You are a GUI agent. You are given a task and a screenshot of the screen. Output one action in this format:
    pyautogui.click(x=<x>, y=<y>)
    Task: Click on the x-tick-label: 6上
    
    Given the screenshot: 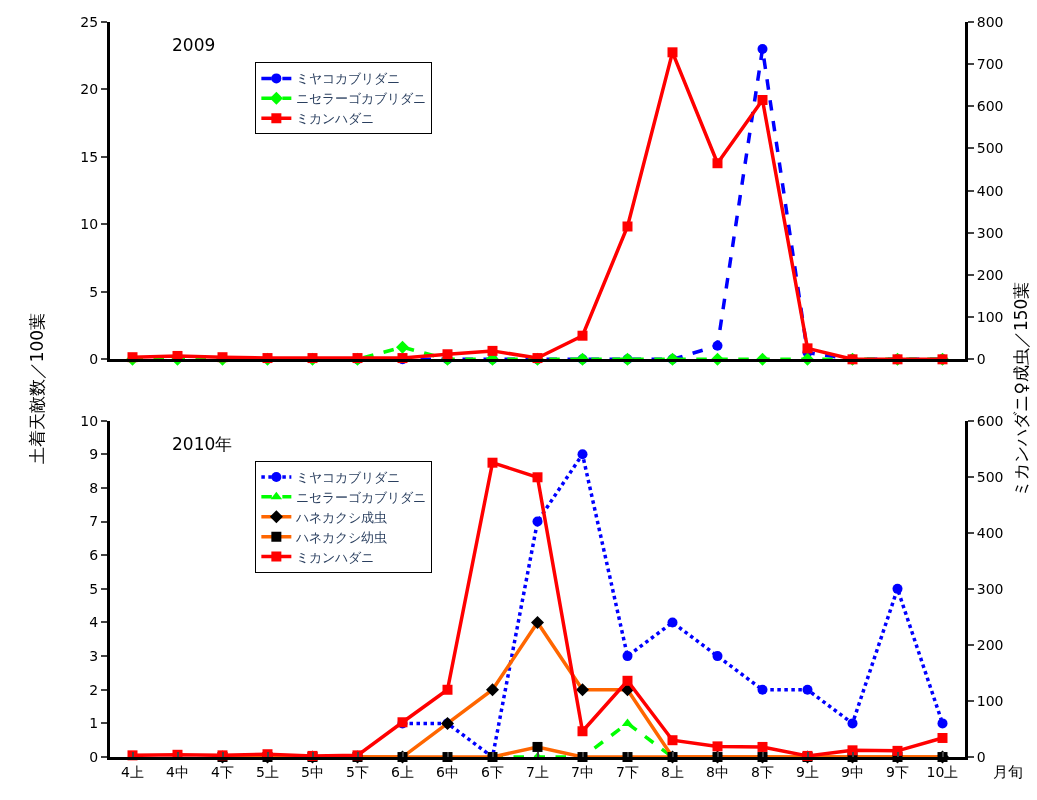 What is the action you would take?
    pyautogui.click(x=402, y=771)
    